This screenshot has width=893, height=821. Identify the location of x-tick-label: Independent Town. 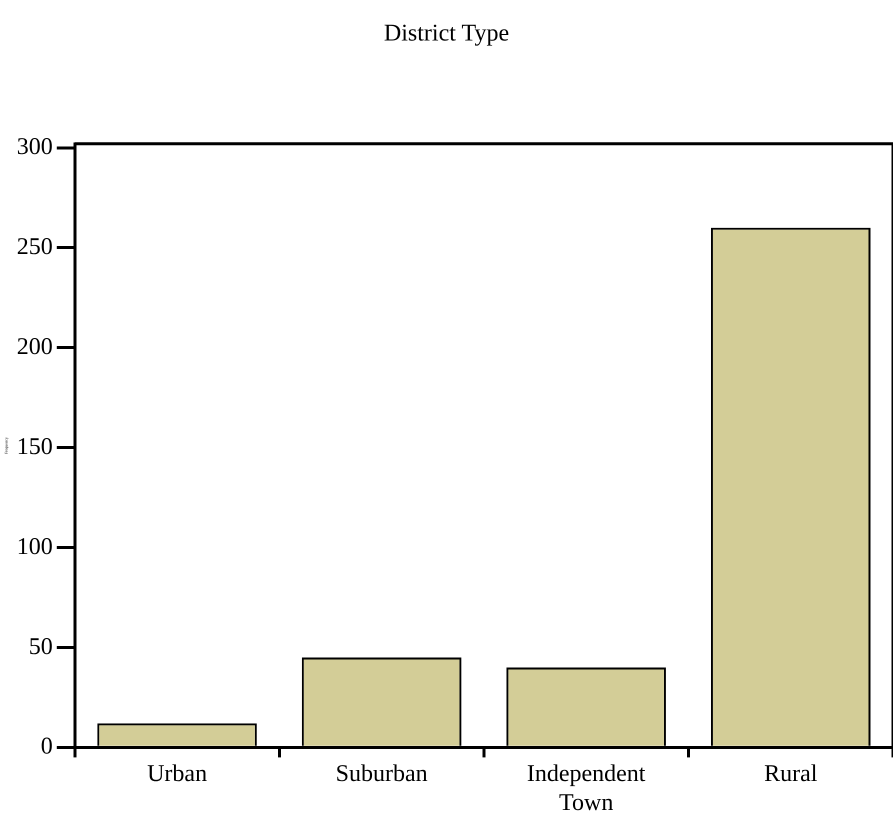
(586, 788).